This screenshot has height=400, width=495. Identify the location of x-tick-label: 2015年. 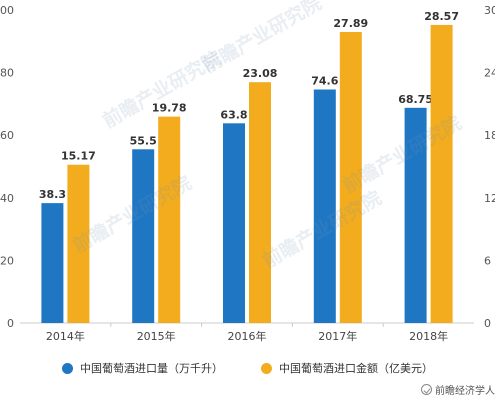
(156, 336).